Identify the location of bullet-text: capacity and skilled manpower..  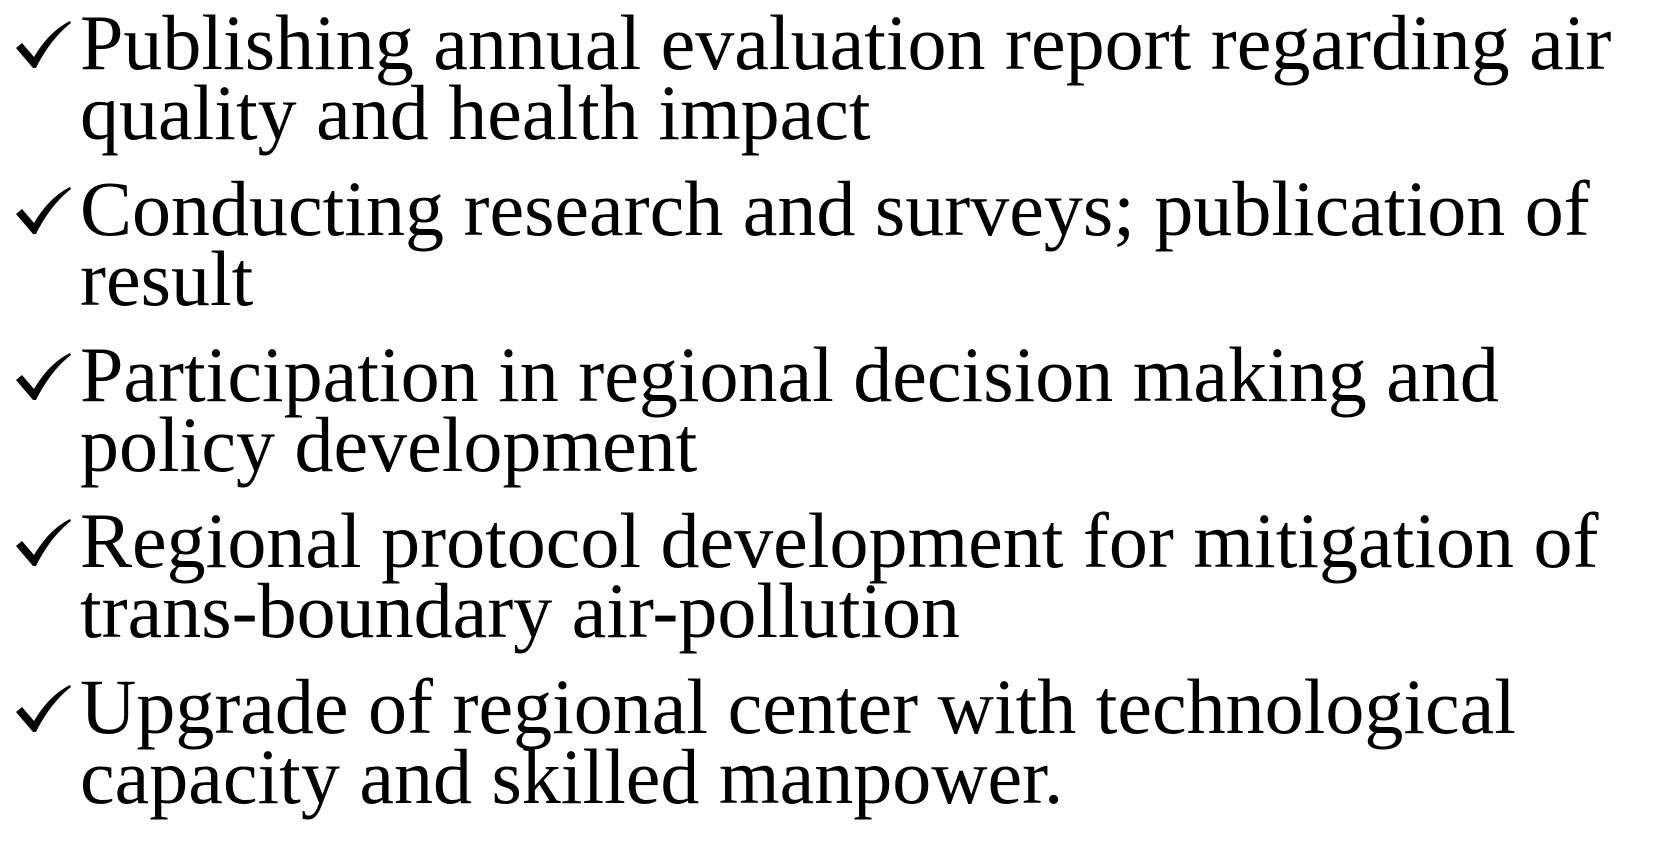
(572, 776).